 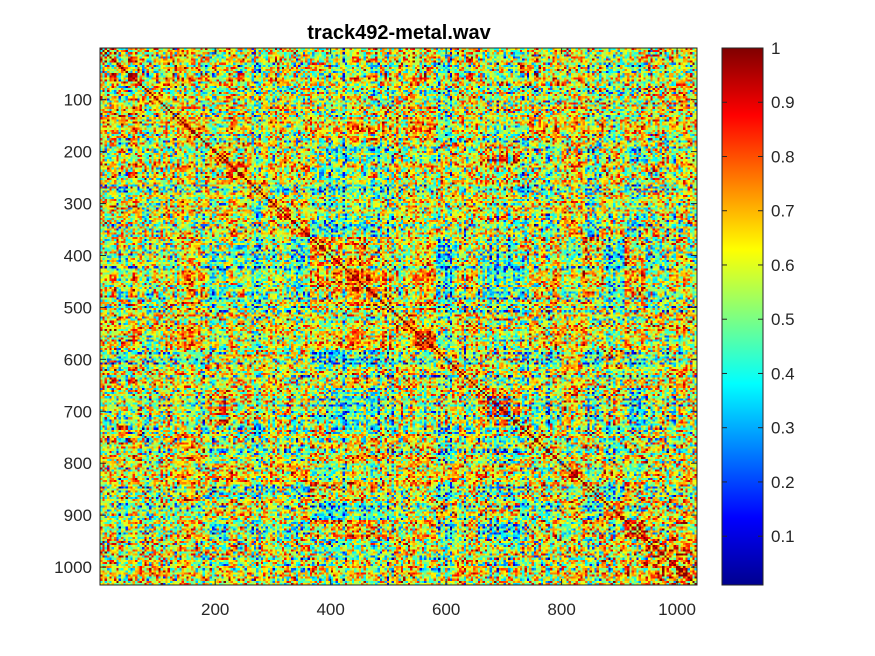 What do you see at coordinates (783, 265) in the screenshot?
I see `colorbar-tick-label: 0.6` at bounding box center [783, 265].